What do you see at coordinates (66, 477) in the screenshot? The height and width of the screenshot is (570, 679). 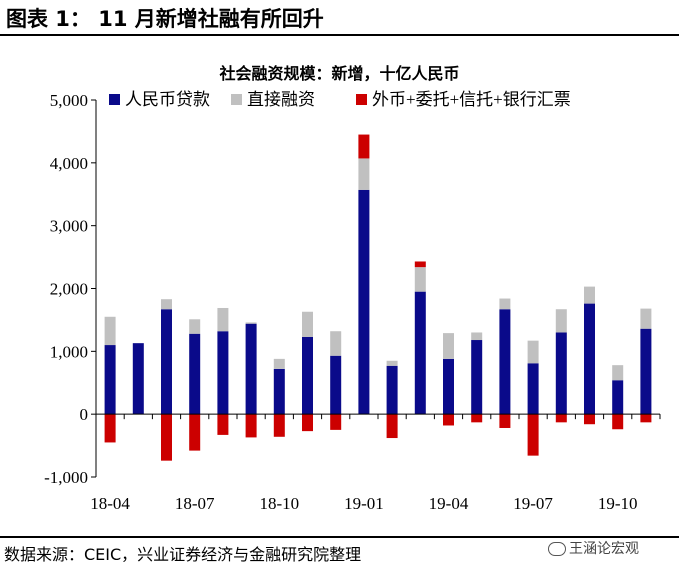 I see `y-tick-label: -1,000` at bounding box center [66, 477].